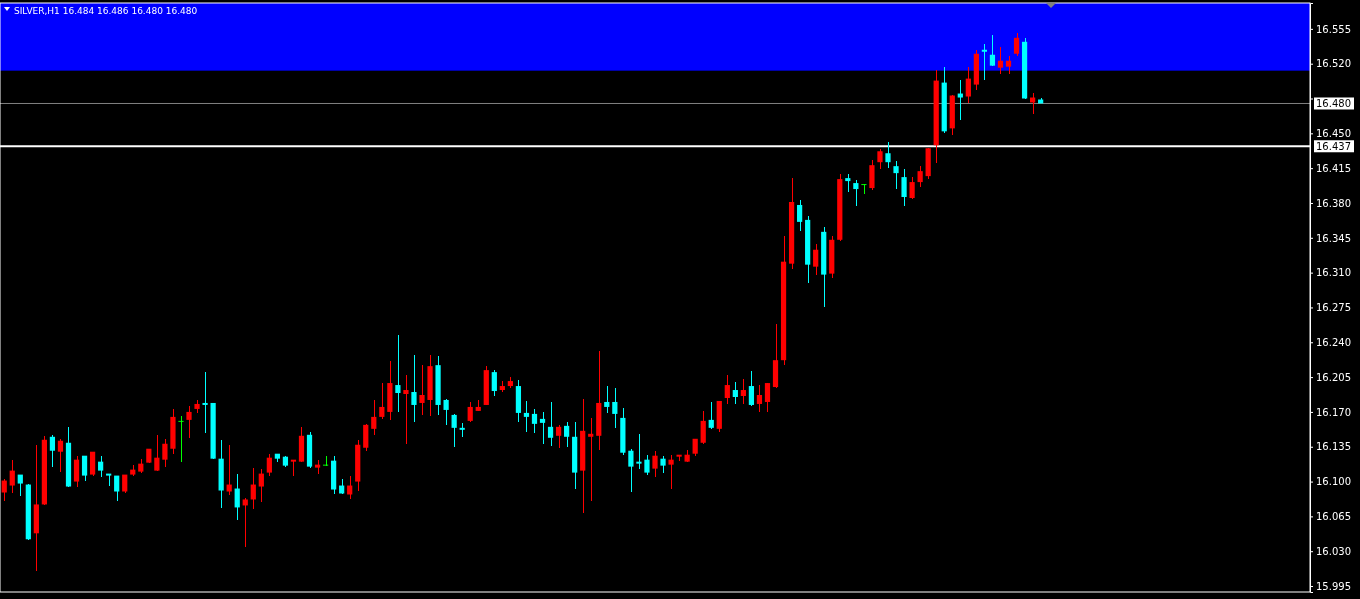 This screenshot has width=1360, height=599. I want to click on y-tick-label: 16.135, so click(1333, 447).